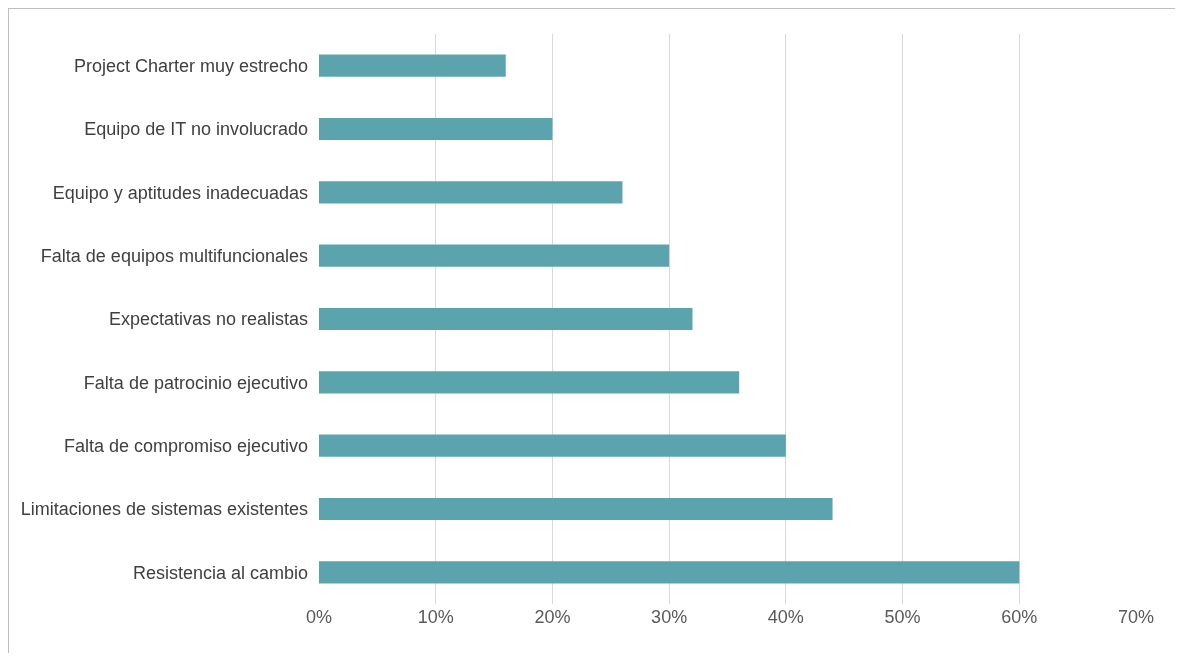 This screenshot has height=661, width=1183. What do you see at coordinates (195, 382) in the screenshot?
I see `y-tick-label: Falta de patrocinio ejecutivo` at bounding box center [195, 382].